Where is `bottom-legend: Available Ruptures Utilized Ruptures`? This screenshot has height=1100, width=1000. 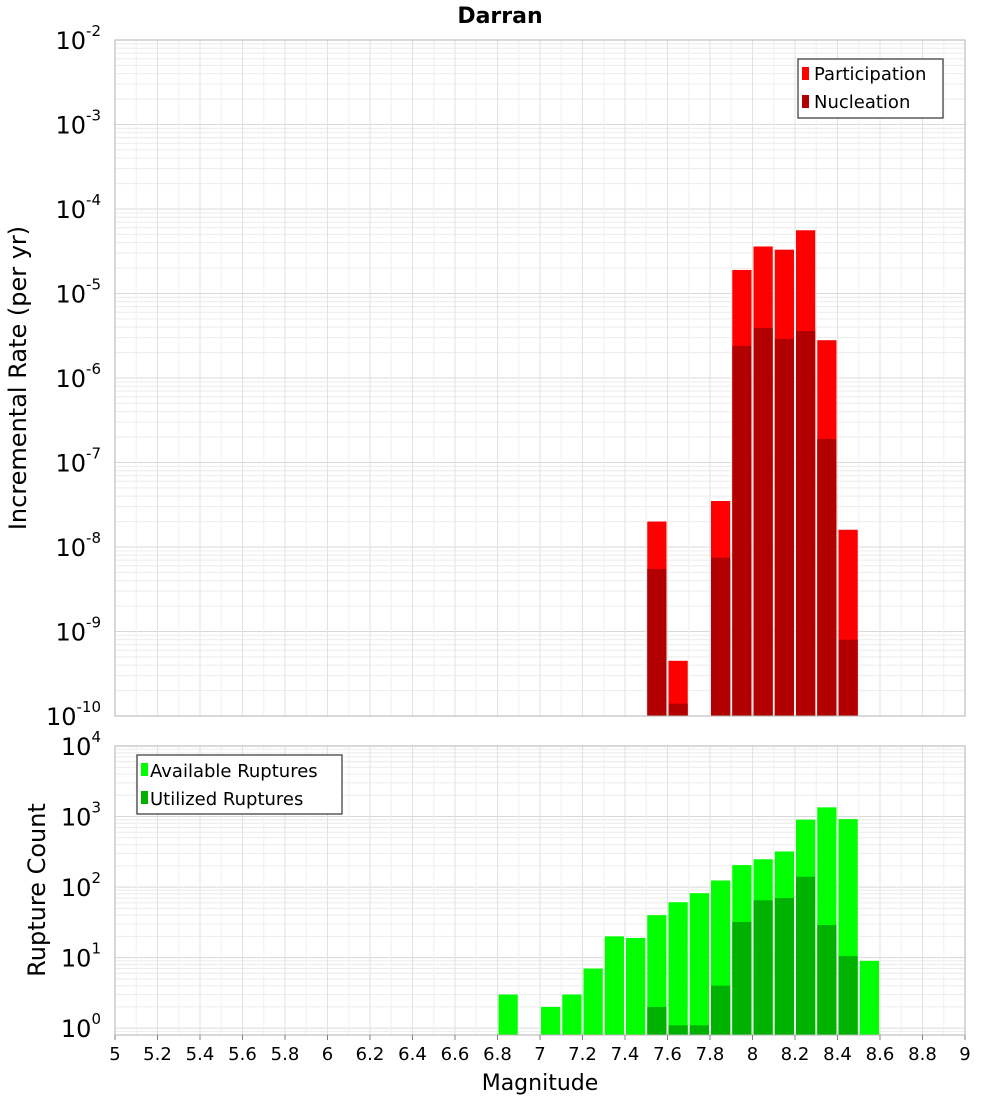 bottom-legend: Available Ruptures Utilized Ruptures is located at coordinates (239, 784).